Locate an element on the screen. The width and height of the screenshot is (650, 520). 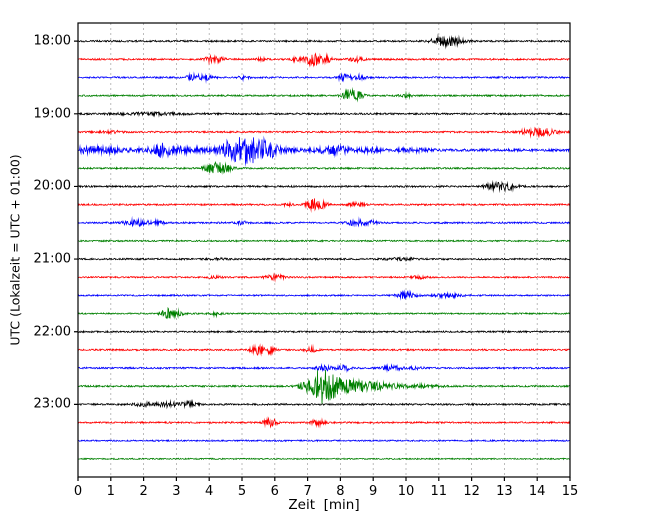
x-tick-label: 5 is located at coordinates (242, 491).